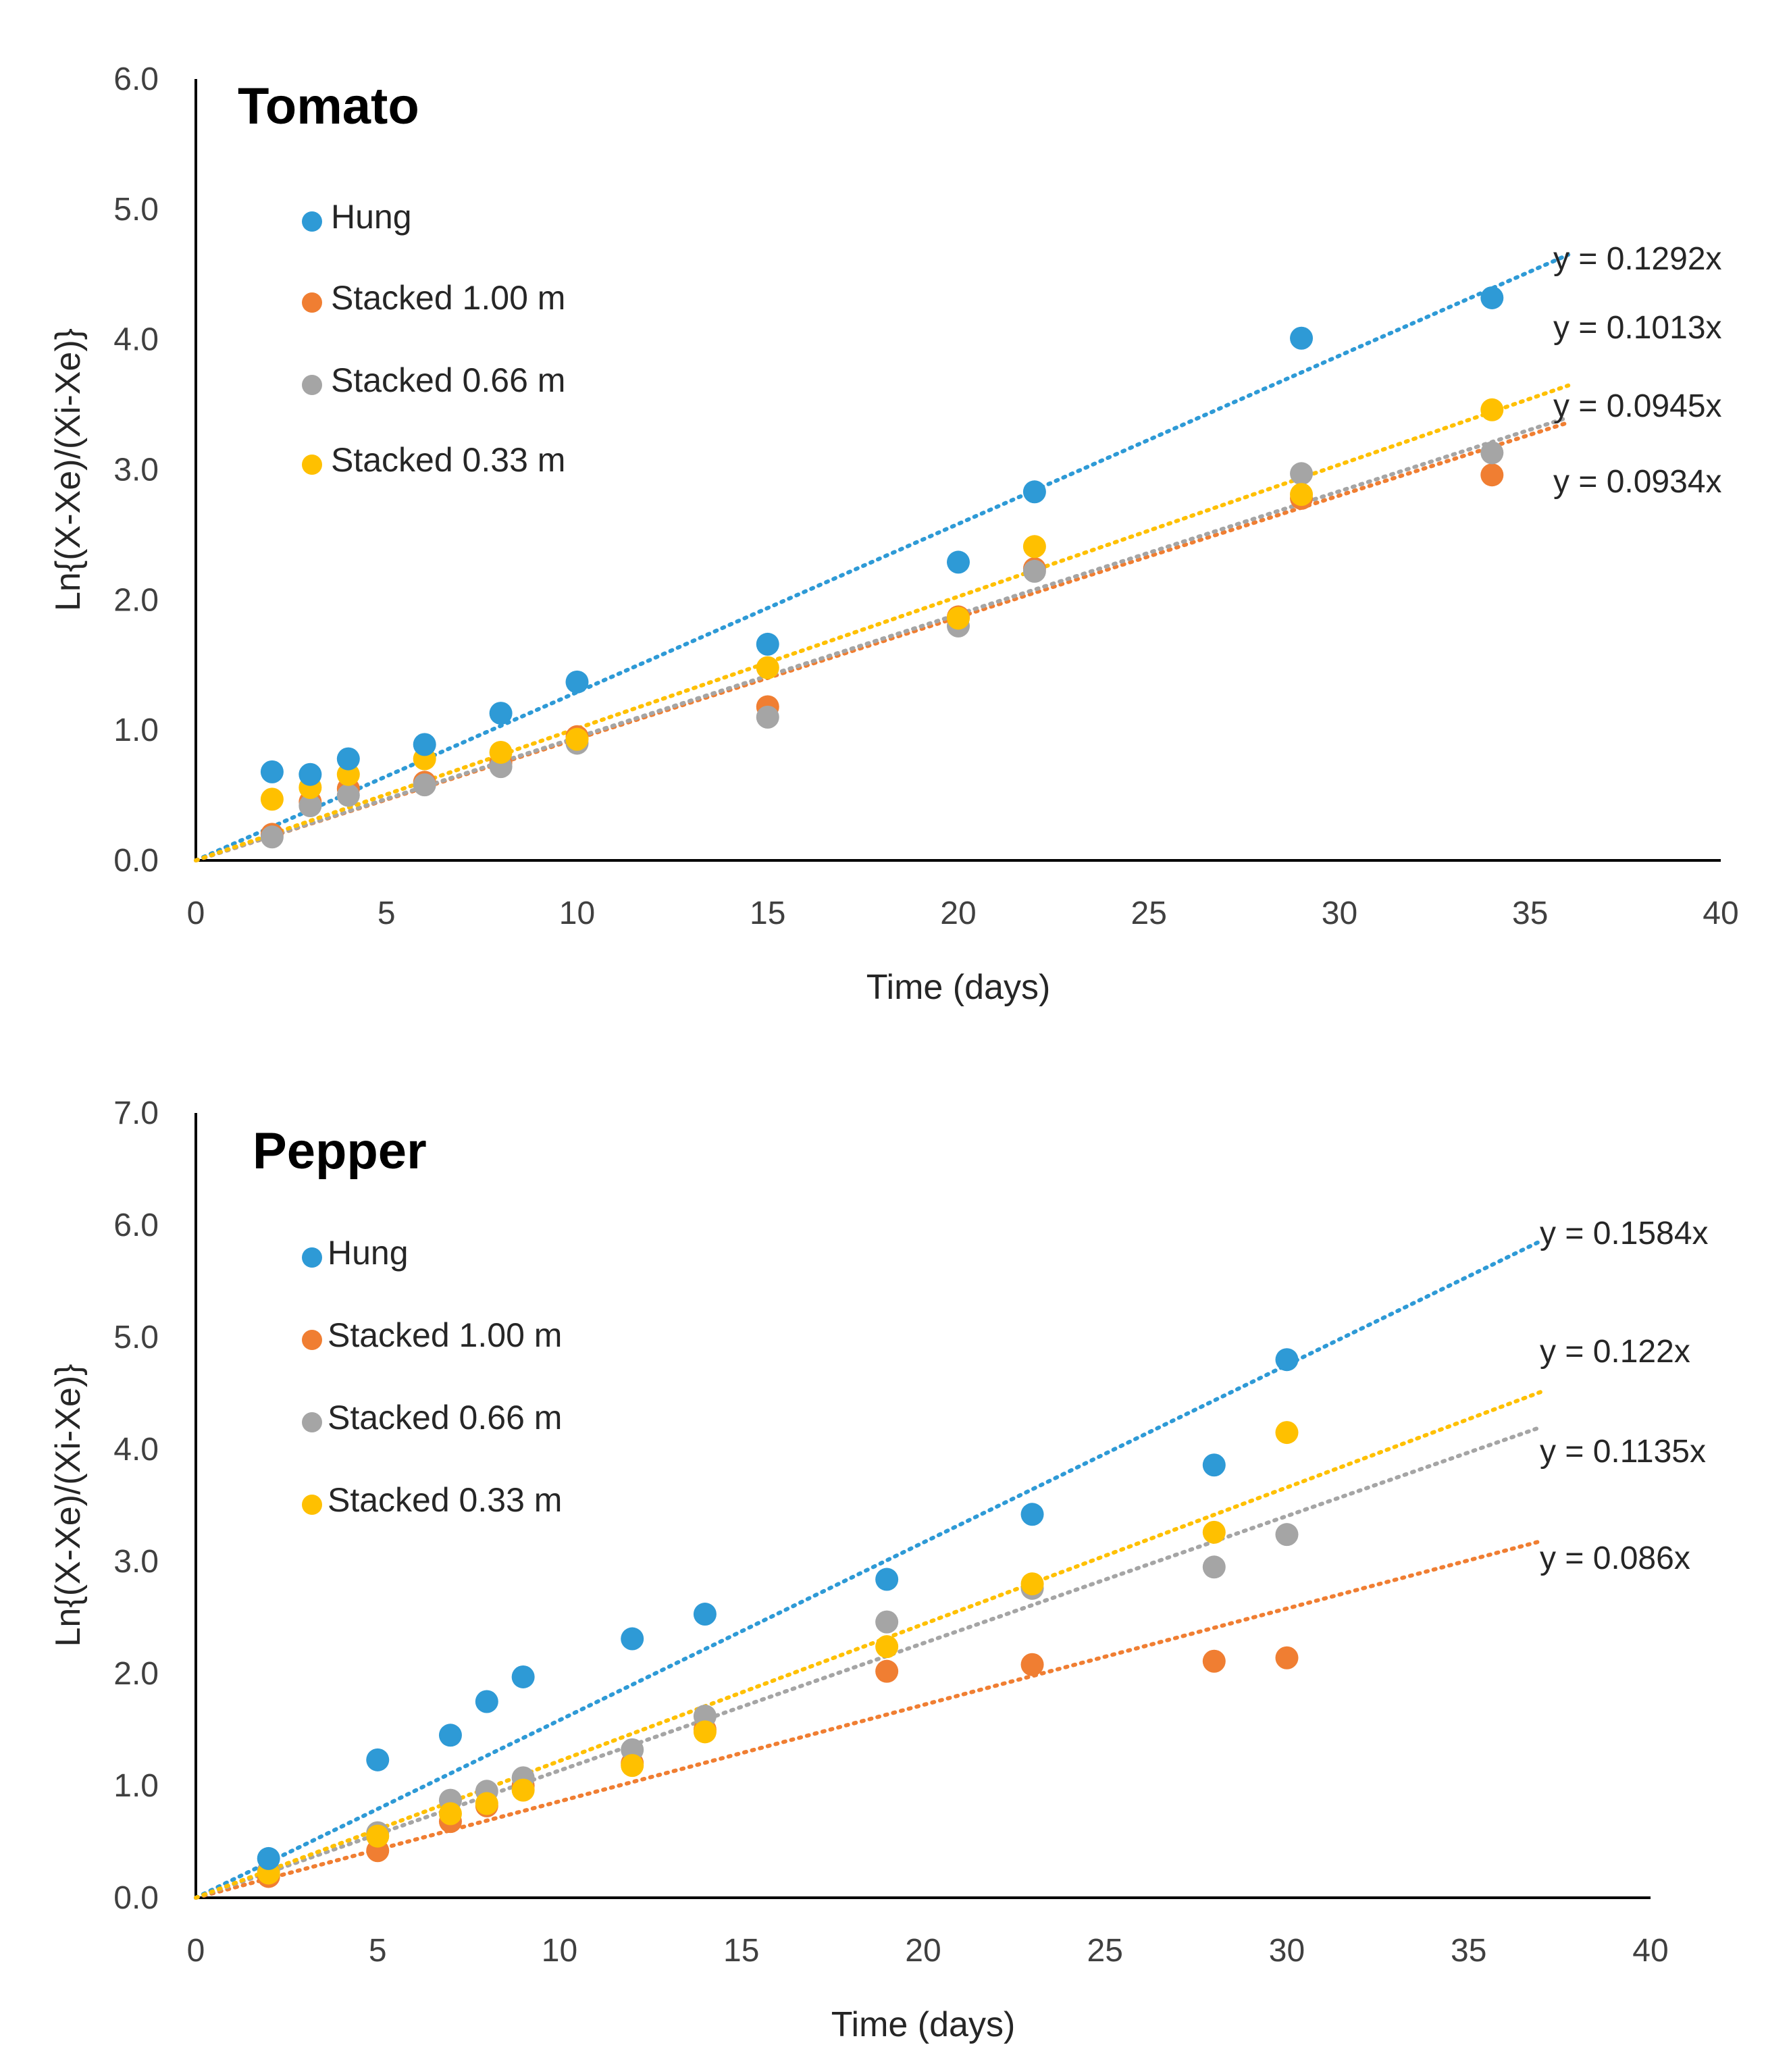 This screenshot has width=1791, height=2072. What do you see at coordinates (1637, 406) in the screenshot?
I see `trendline-equation: y = 0.0945x` at bounding box center [1637, 406].